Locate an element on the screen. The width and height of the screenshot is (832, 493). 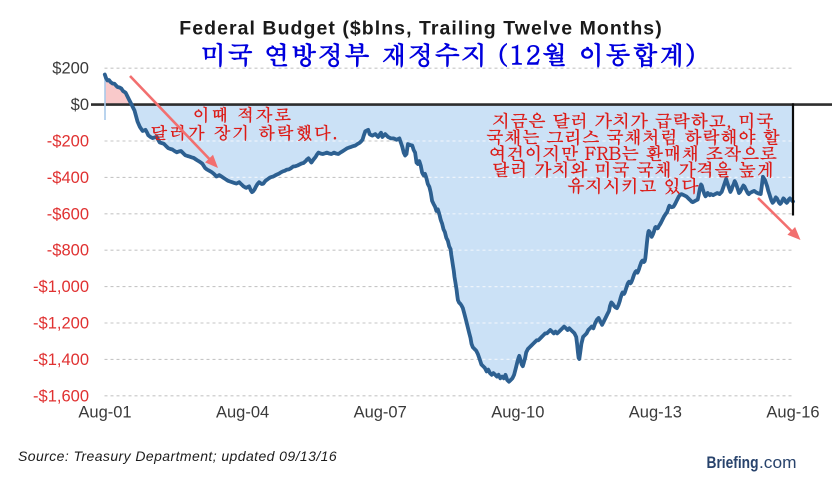
svg-text: -$800 is located at coordinates (68, 251).